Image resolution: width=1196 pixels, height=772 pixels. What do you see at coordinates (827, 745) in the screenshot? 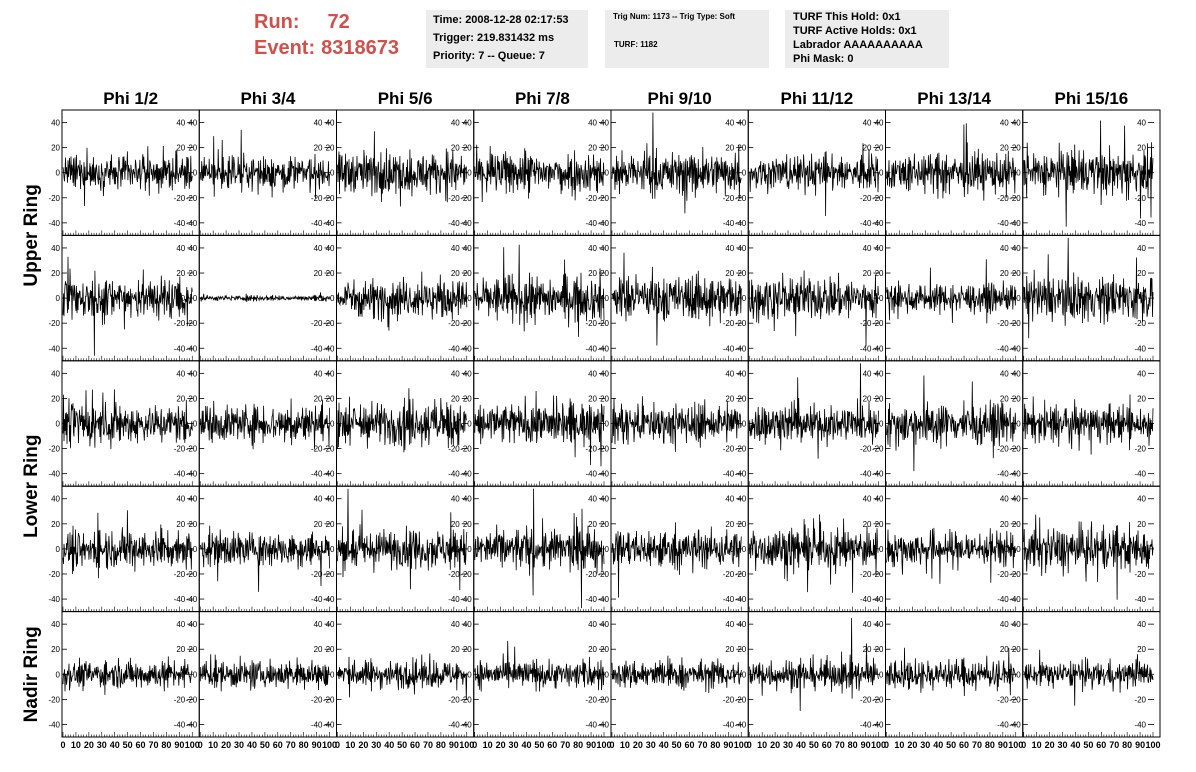
I see `x-tick-label: 60` at bounding box center [827, 745].